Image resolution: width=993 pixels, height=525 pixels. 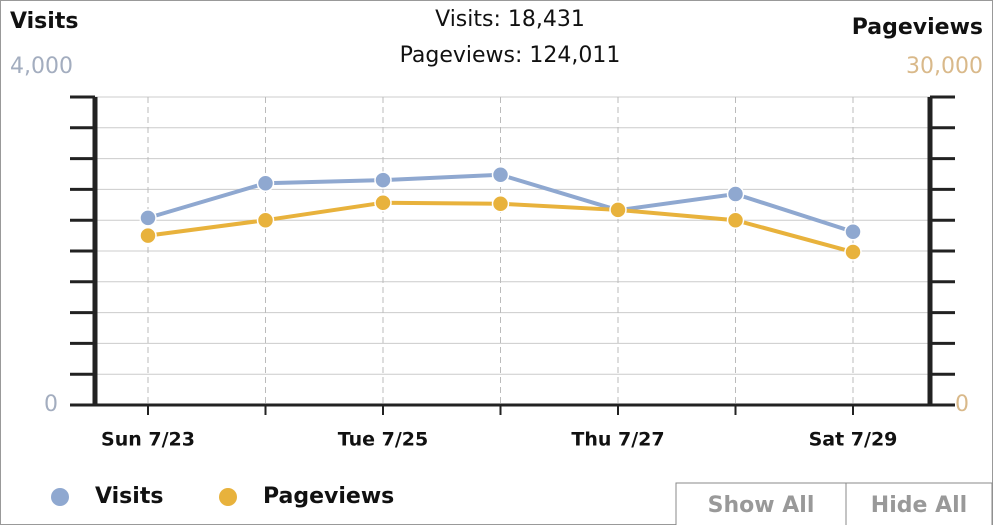 I want to click on y-tick-label: 0, so click(x=51, y=404).